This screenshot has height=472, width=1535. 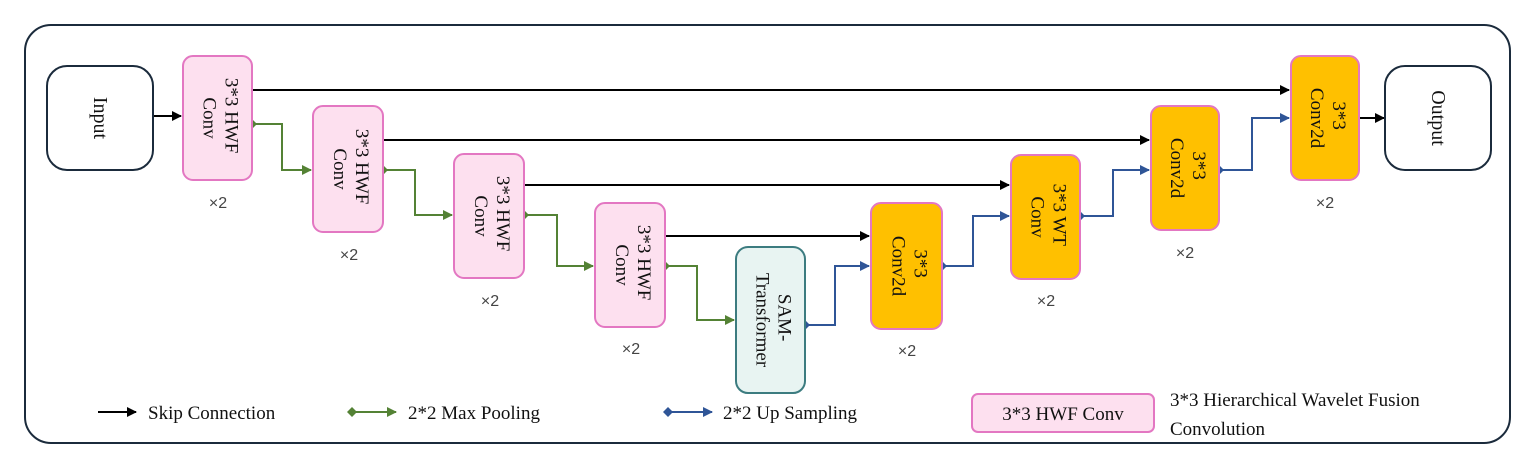 I want to click on encoder-block-2-multiplier: ×2, so click(x=349, y=255).